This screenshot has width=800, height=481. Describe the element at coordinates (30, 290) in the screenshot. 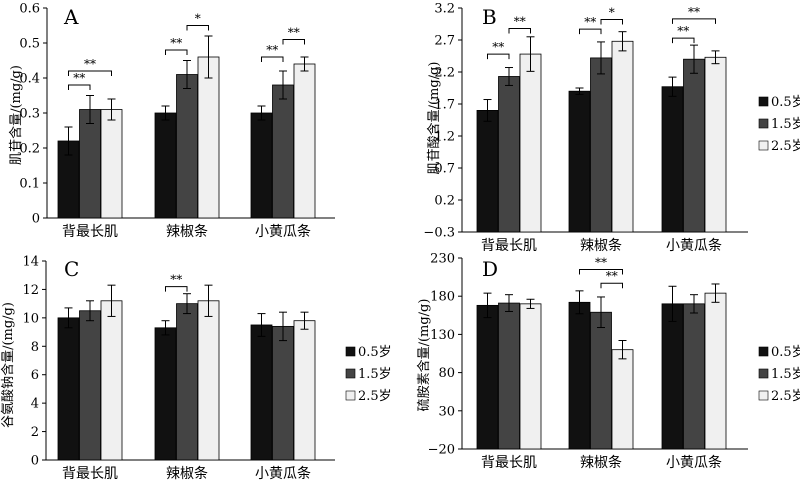

I see `y-tick-label: 12` at that location.